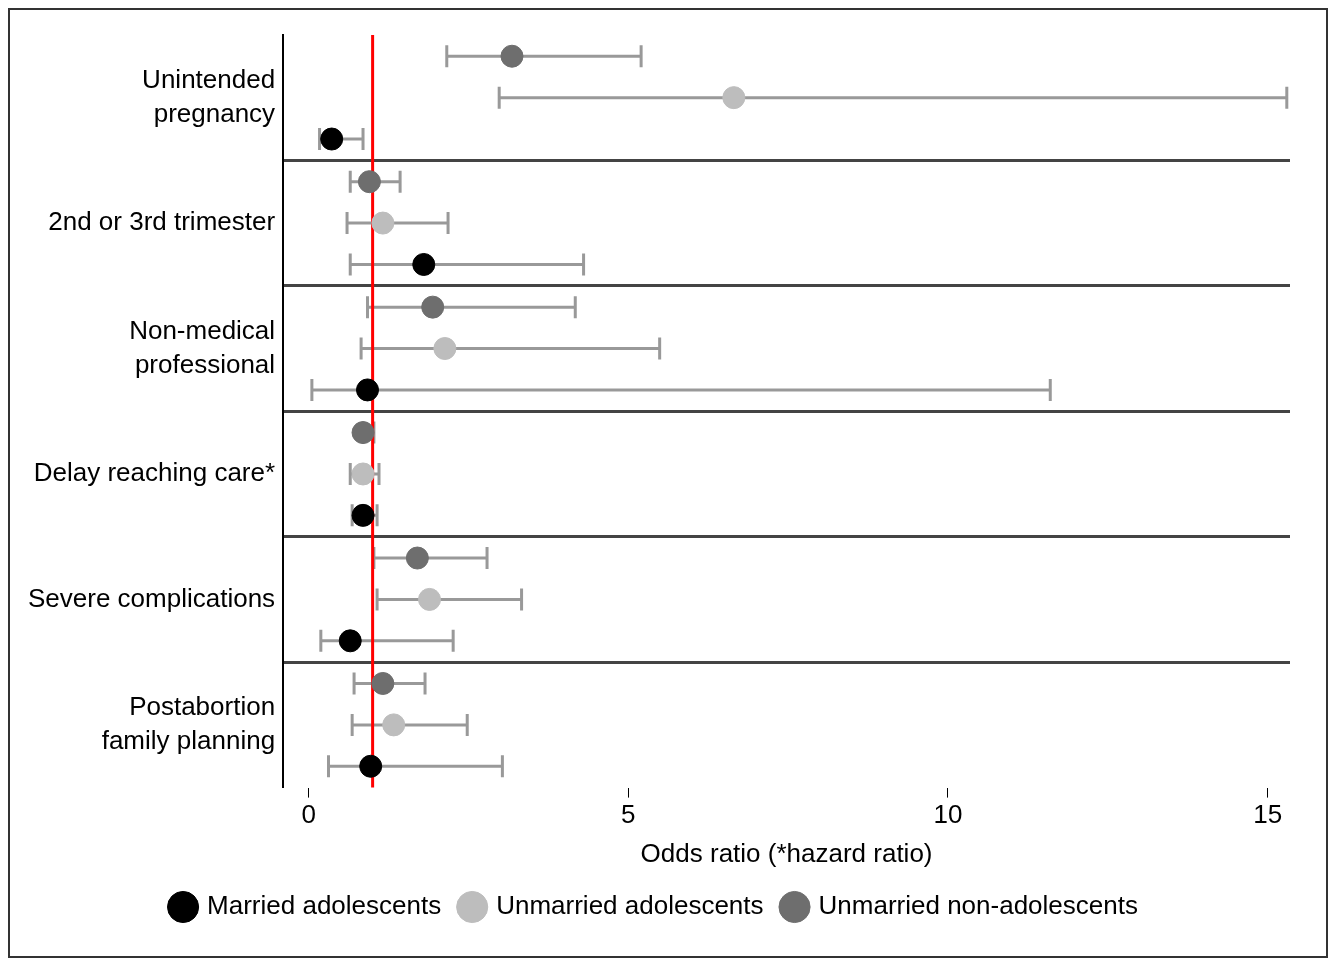  Describe the element at coordinates (308, 814) in the screenshot. I see `x-tick-label: 0` at that location.